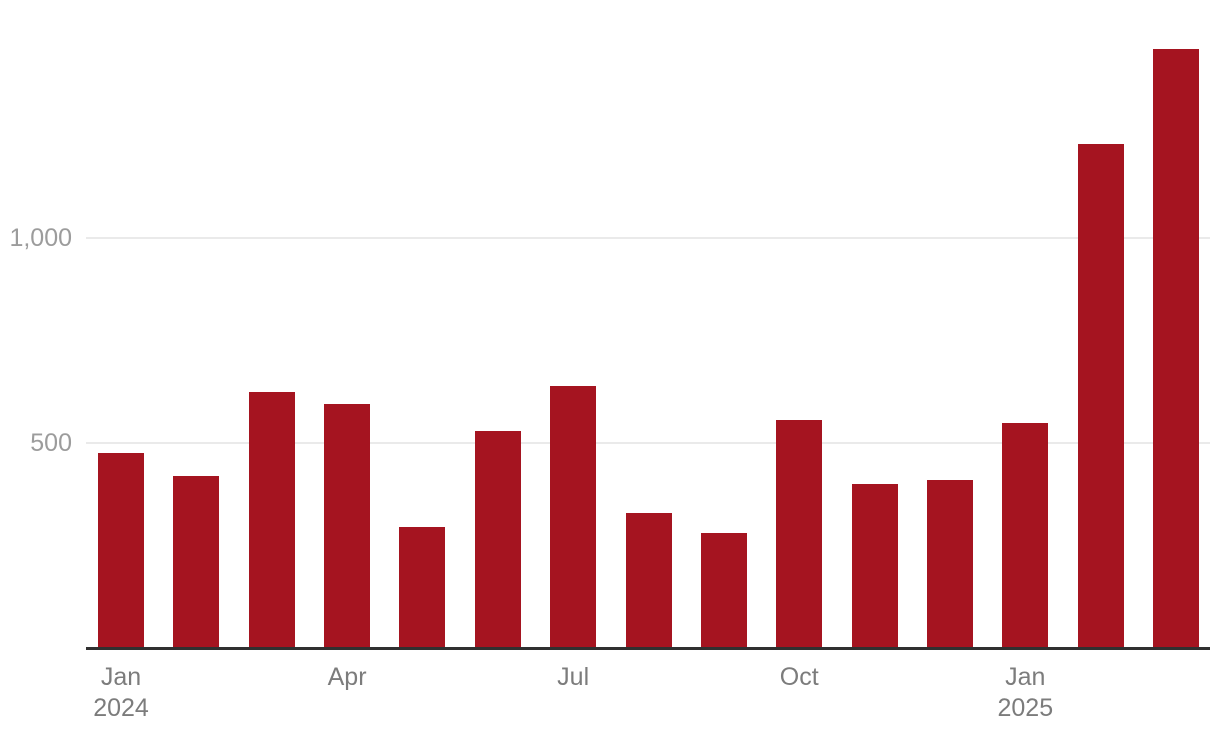  I want to click on x-tick-label-jan-2024: Jan 2024, so click(121, 693).